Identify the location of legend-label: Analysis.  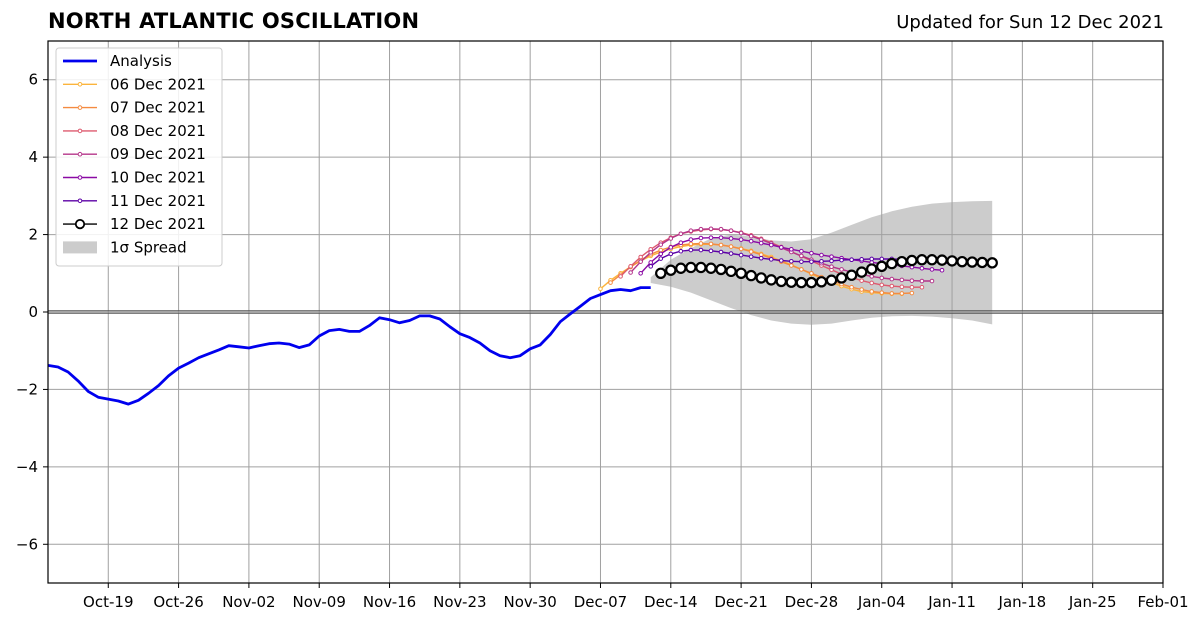
(141, 61).